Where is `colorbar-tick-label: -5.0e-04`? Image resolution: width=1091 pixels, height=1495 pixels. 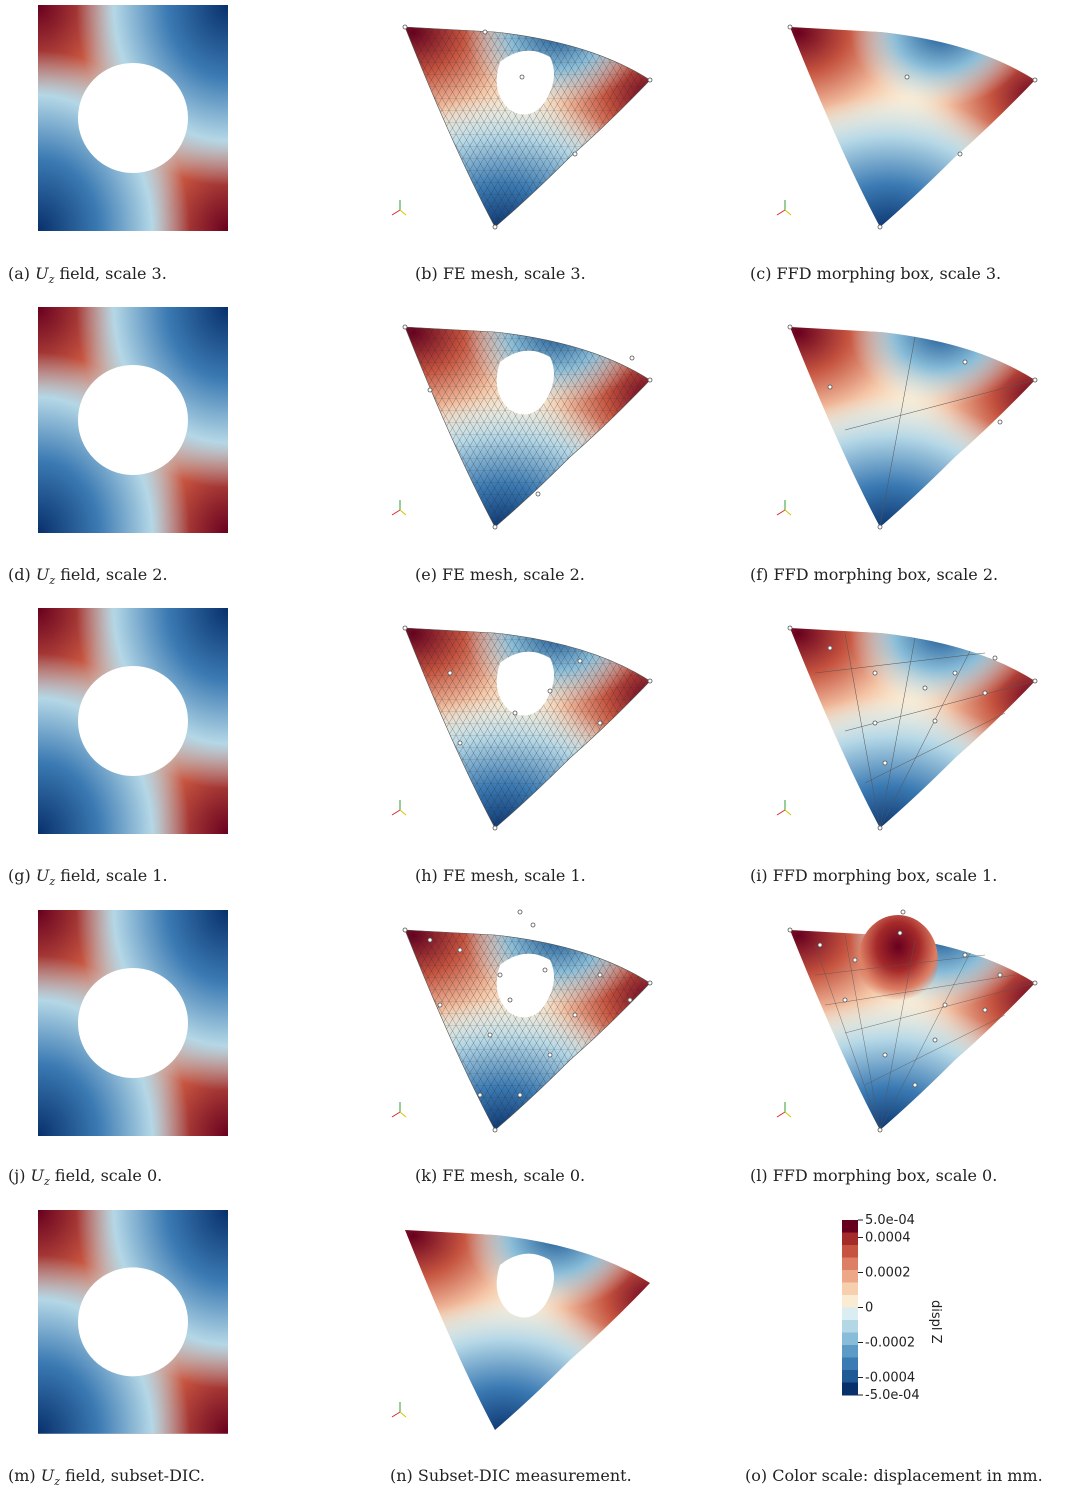
colorbar-tick-label: -5.0e-04 is located at coordinates (892, 1395).